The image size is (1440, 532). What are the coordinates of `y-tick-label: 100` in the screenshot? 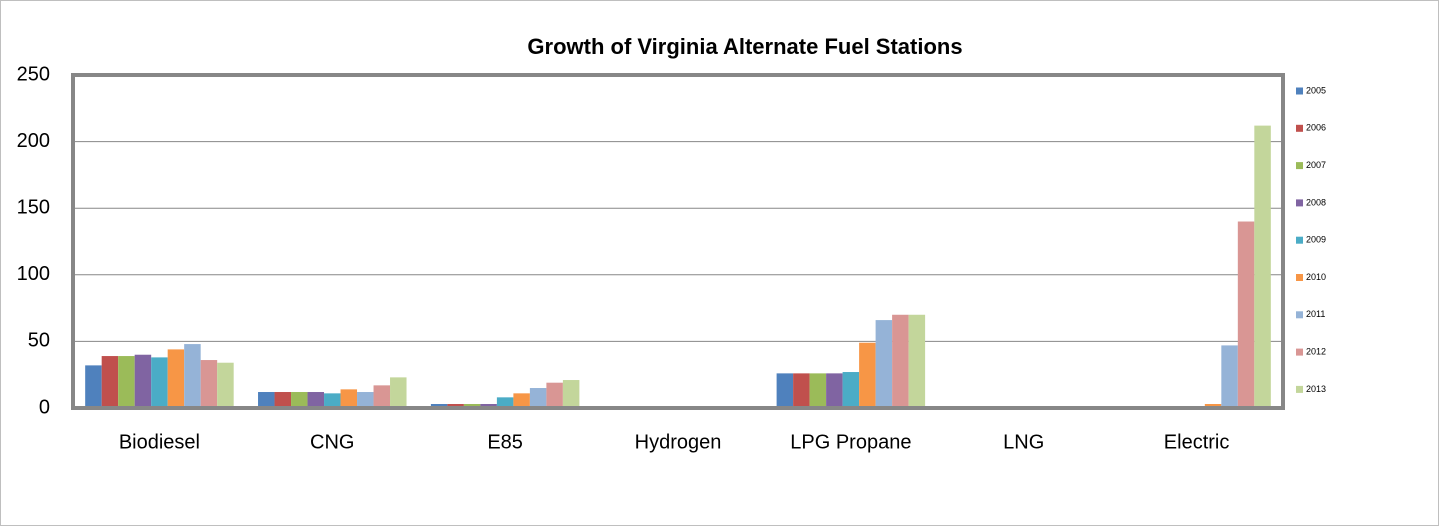 It's located at (33, 274).